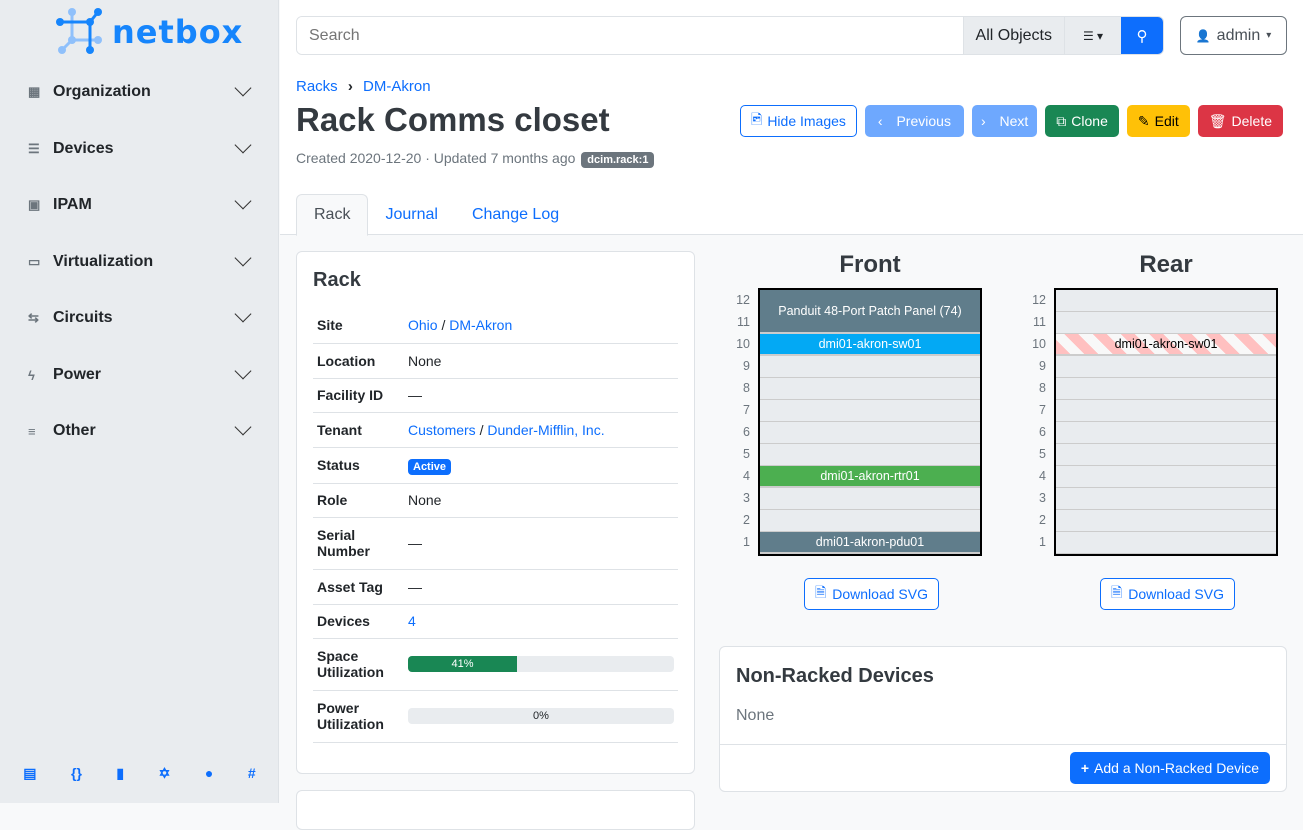 The width and height of the screenshot is (1303, 830). Describe the element at coordinates (350, 664) in the screenshot. I see `space-label: Space Utilization` at that location.